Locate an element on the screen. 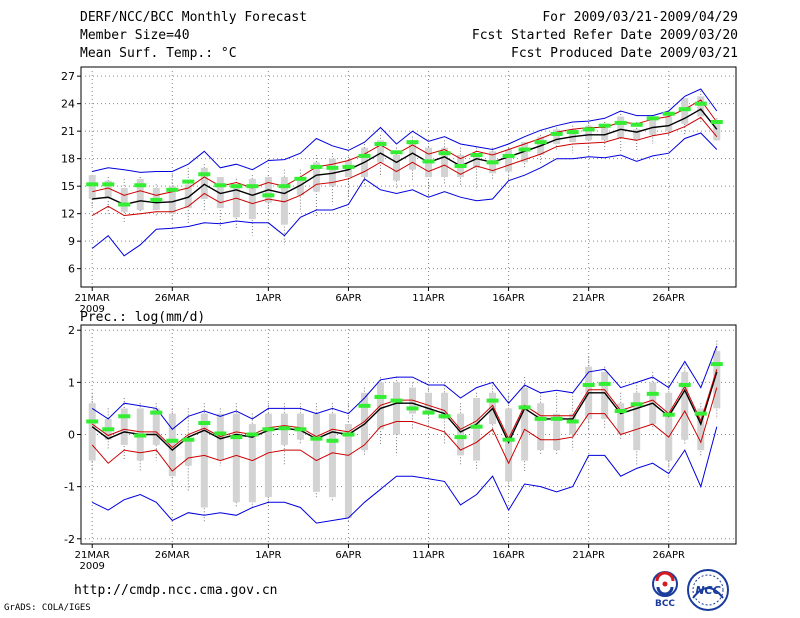 Image resolution: width=800 pixels, height=618 pixels. x-tick-label: 21APR is located at coordinates (588, 555).